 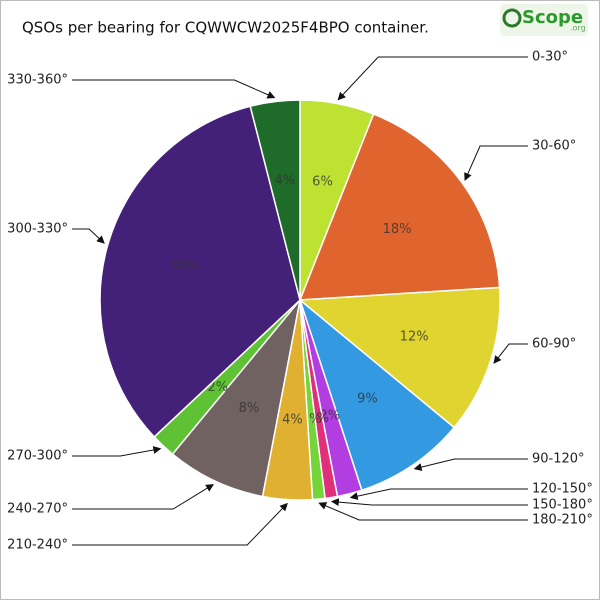 I want to click on slice-label: 33%, so click(x=184, y=266).